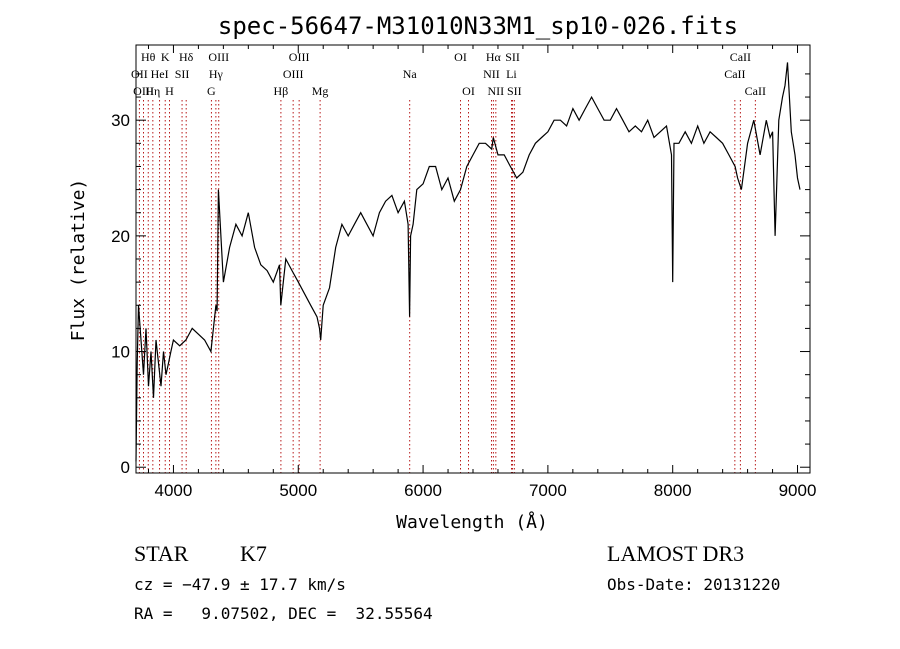 The width and height of the screenshot is (900, 649). What do you see at coordinates (511, 74) in the screenshot?
I see `line-marker-label: Li` at bounding box center [511, 74].